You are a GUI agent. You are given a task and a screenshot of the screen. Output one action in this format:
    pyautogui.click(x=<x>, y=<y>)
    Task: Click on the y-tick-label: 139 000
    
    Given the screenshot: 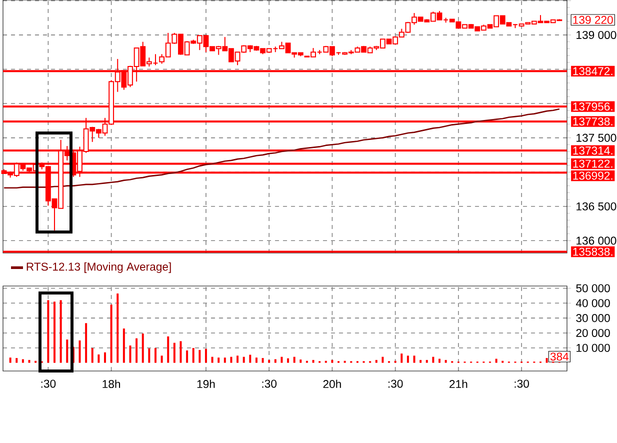 What is the action you would take?
    pyautogui.click(x=596, y=34)
    